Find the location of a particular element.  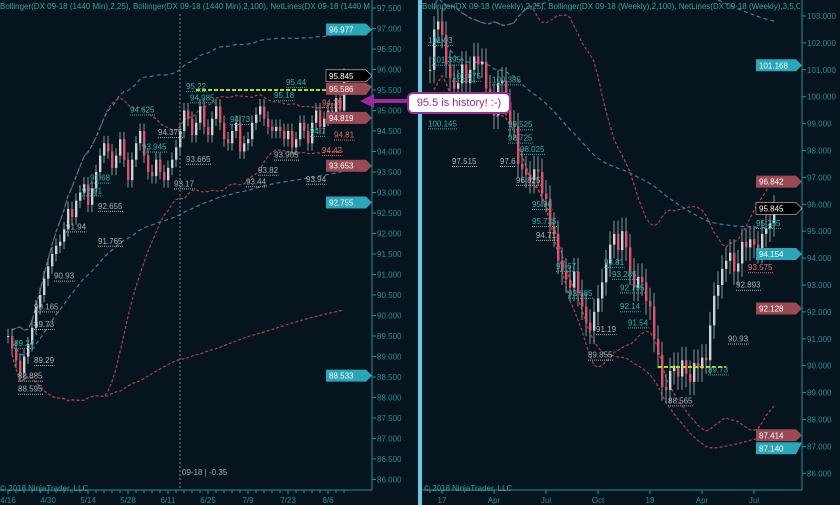

net-level-label: 93.665 is located at coordinates (198, 159).